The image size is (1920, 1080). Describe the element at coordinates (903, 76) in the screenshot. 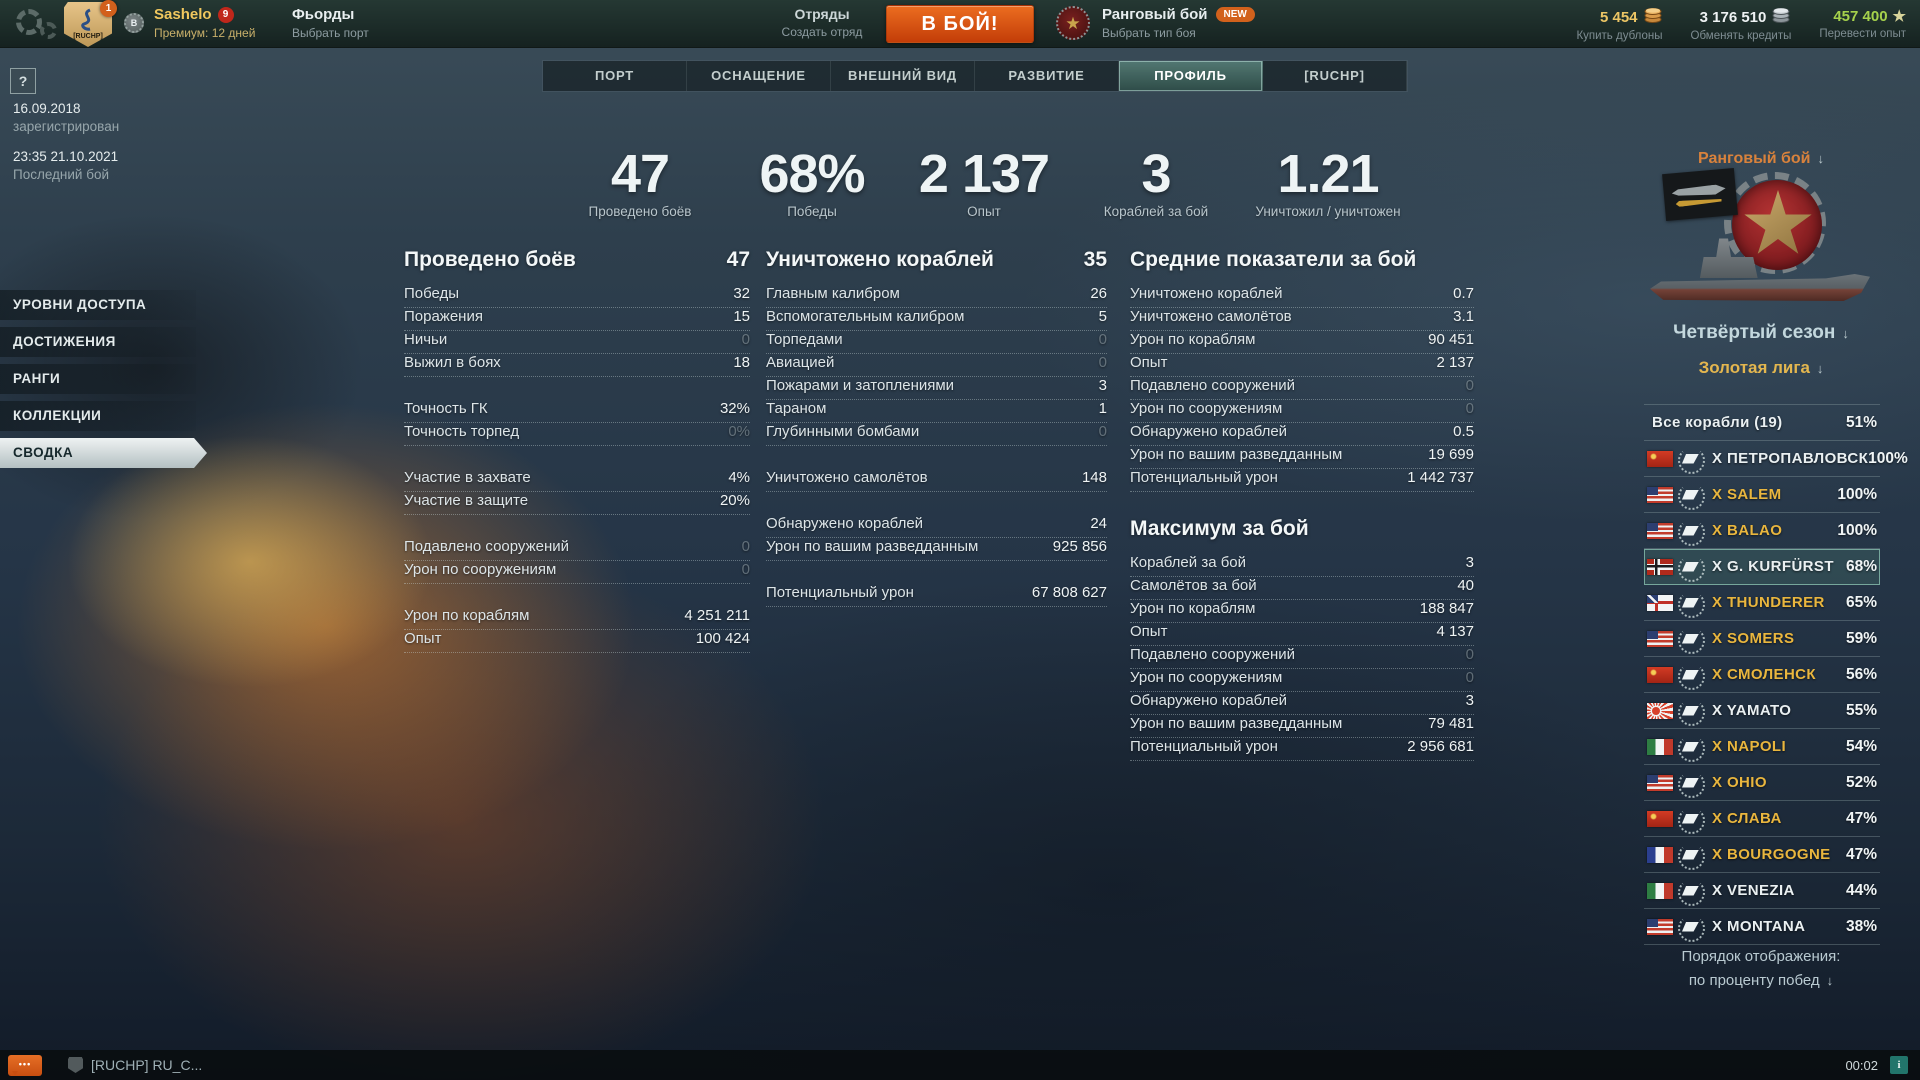

I see `tab: ВНЕШНИЙ ВИД` at that location.